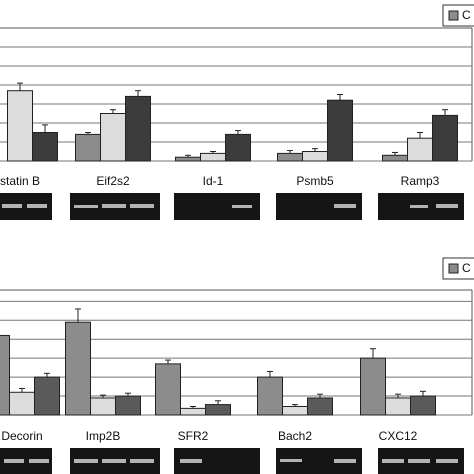 Image resolution: width=474 pixels, height=474 pixels. Describe the element at coordinates (193, 436) in the screenshot. I see `x-tick-label: SFR2` at that location.